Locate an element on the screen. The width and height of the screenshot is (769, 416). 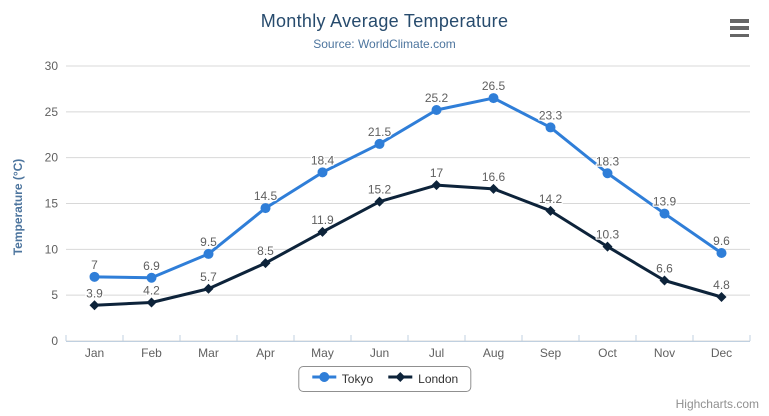
y-axis-label: 5 is located at coordinates (54, 295).